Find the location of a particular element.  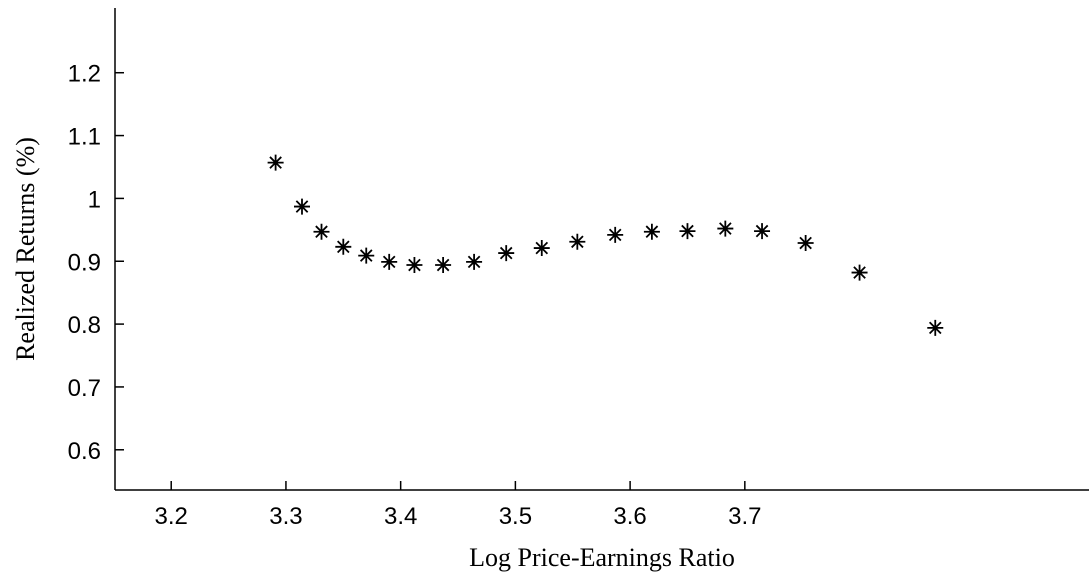

y-tick-label: 0.8 is located at coordinates (84, 325).